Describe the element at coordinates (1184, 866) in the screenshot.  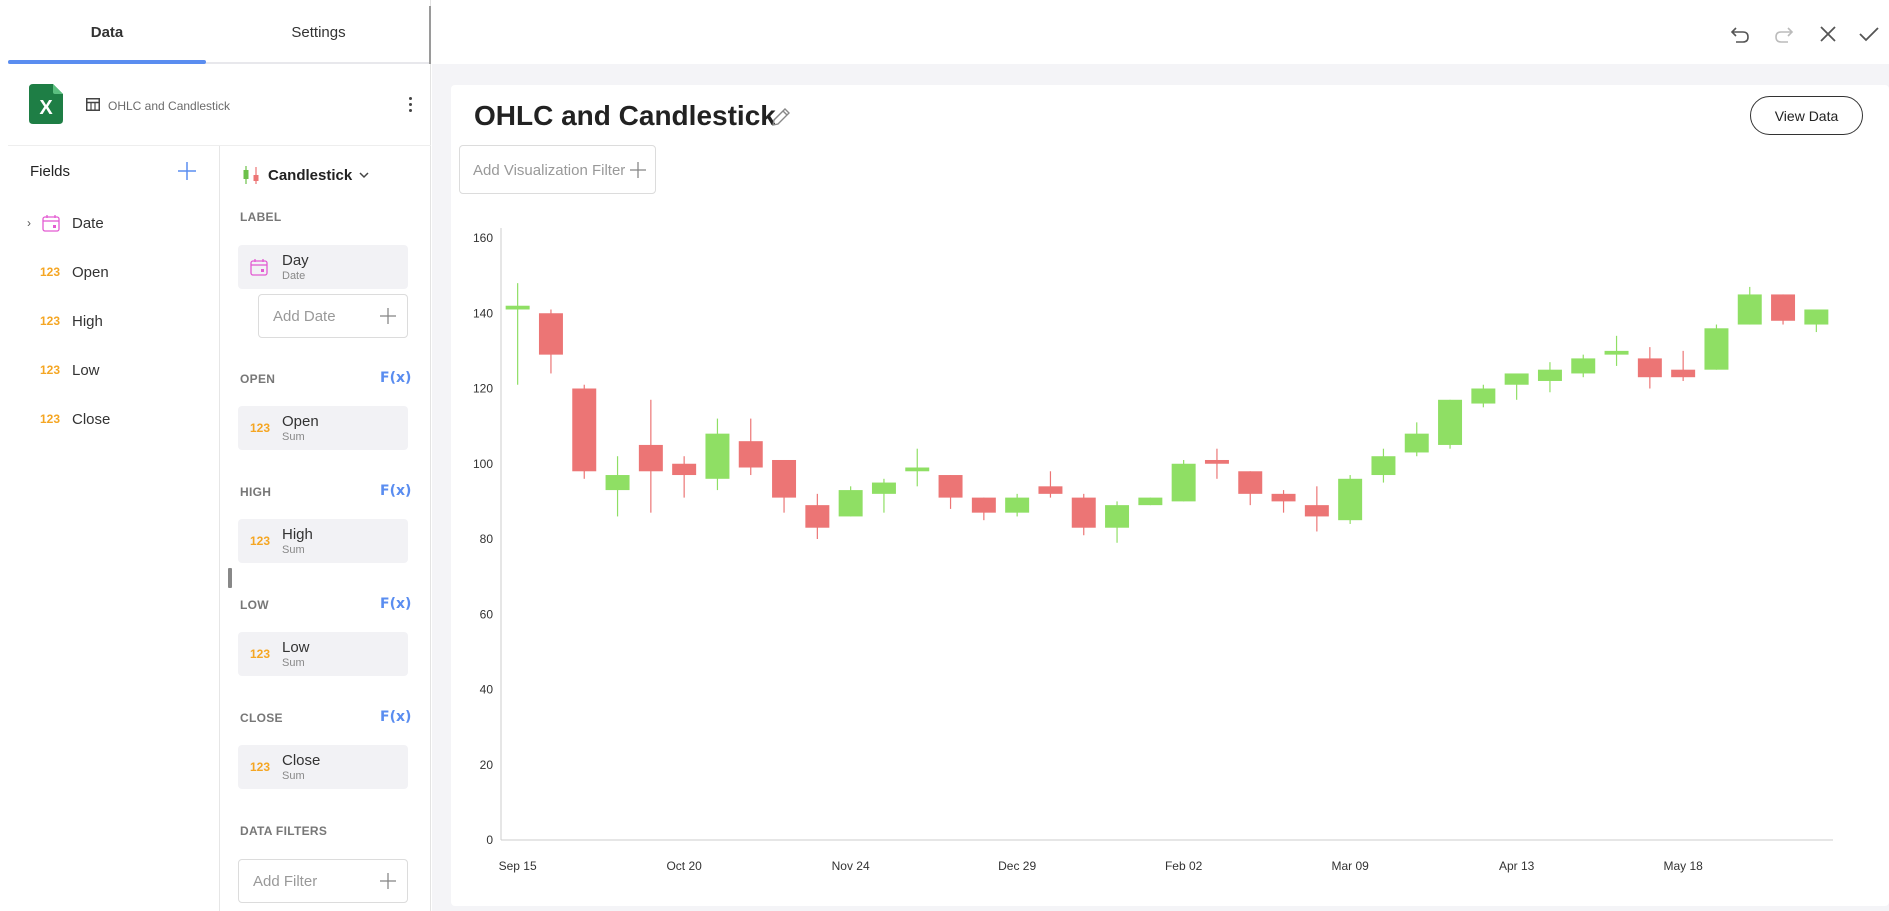
I see `x-tick-label: Feb 02` at that location.